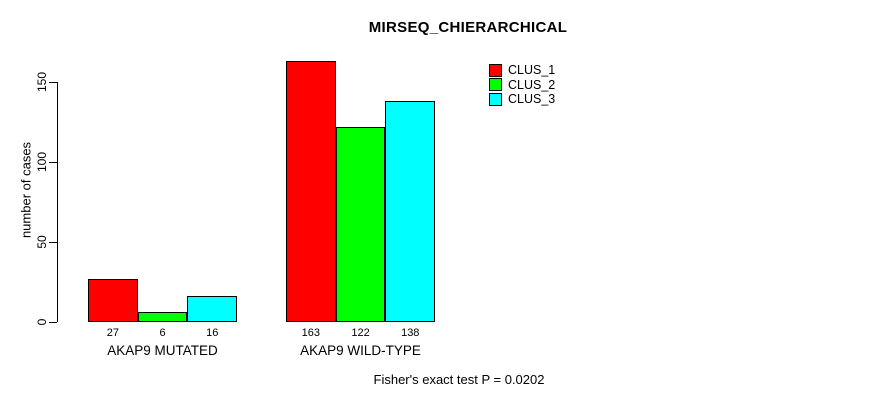 The image size is (890, 400). Describe the element at coordinates (57, 202) in the screenshot. I see `y-axis-line` at that location.